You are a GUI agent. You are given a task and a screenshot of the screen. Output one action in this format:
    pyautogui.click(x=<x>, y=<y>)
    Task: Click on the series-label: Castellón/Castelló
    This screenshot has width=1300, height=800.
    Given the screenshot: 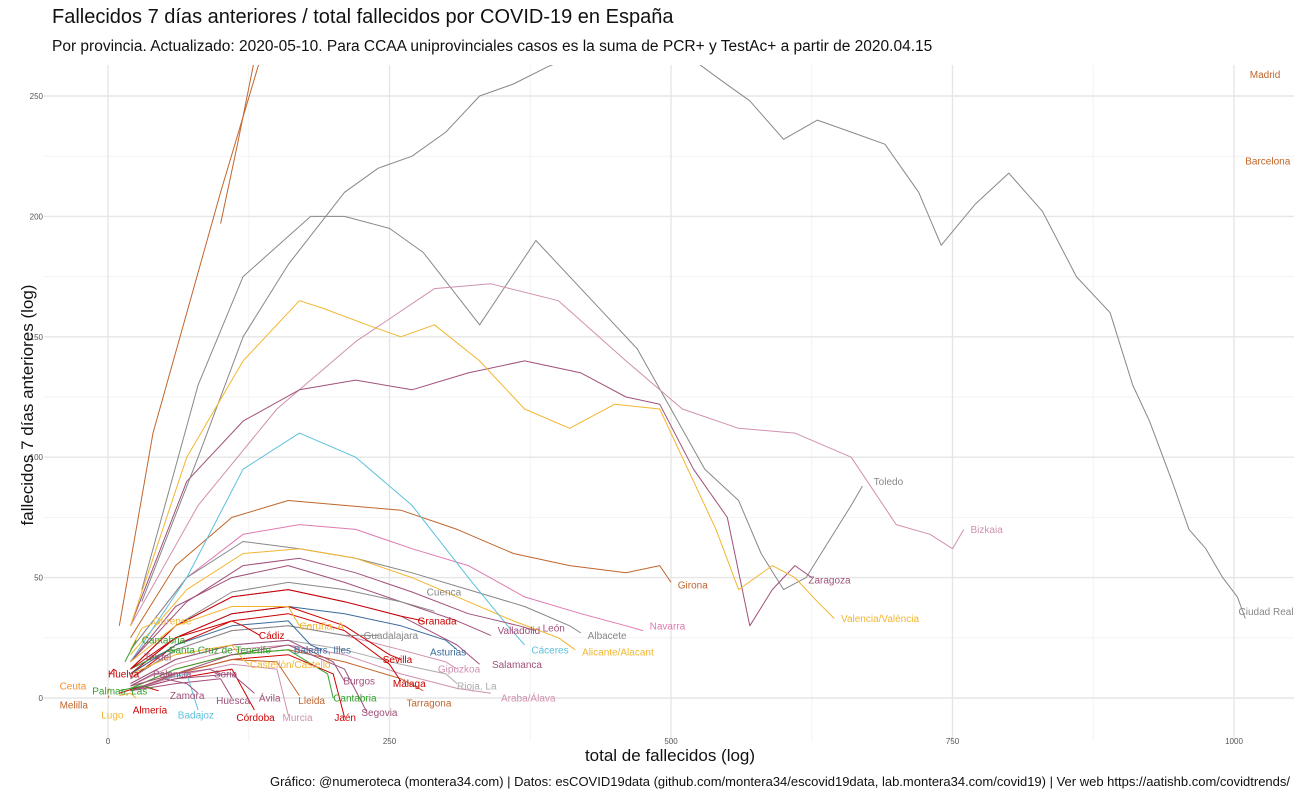 What is the action you would take?
    pyautogui.click(x=290, y=665)
    